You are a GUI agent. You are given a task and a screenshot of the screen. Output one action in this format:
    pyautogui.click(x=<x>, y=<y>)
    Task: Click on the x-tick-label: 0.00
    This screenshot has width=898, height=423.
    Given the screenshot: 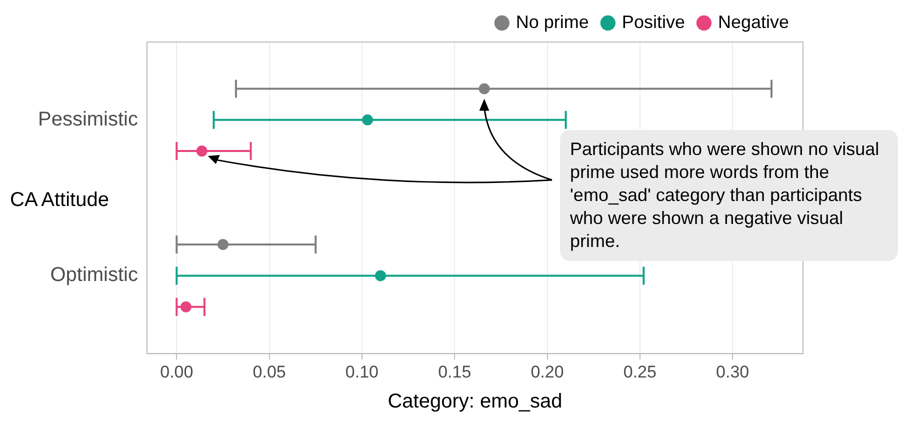 What is the action you would take?
    pyautogui.click(x=177, y=372)
    